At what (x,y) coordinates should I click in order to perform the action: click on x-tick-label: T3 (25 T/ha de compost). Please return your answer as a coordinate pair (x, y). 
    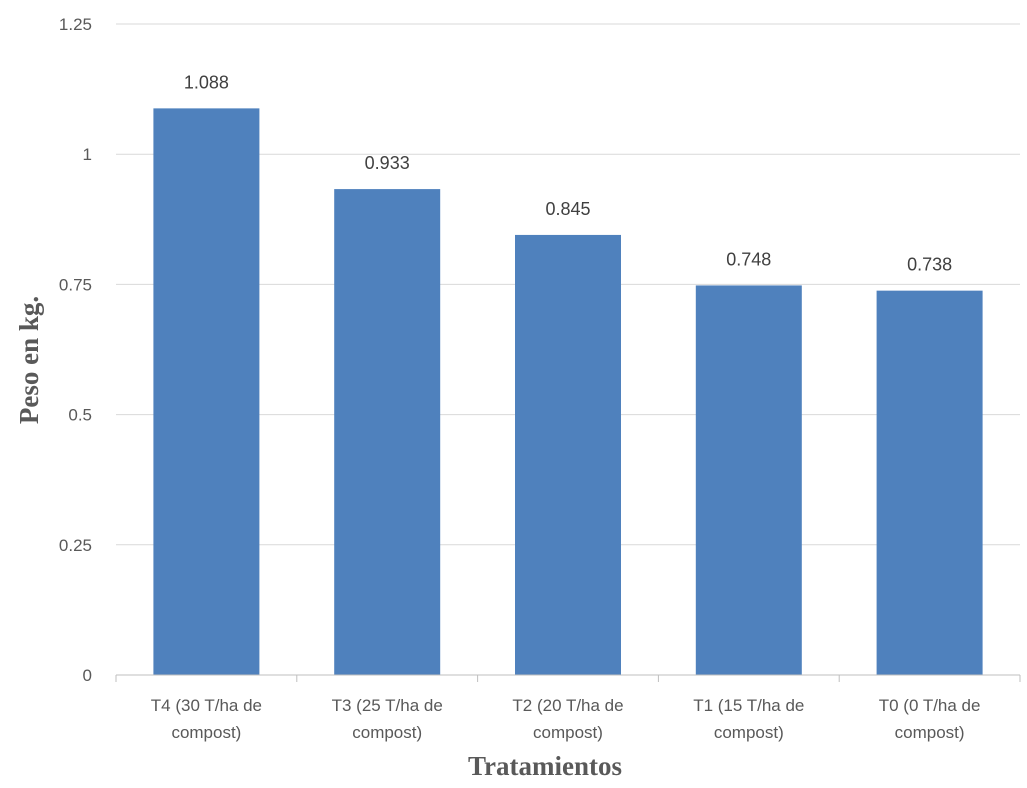
    Looking at the image, I should click on (387, 719).